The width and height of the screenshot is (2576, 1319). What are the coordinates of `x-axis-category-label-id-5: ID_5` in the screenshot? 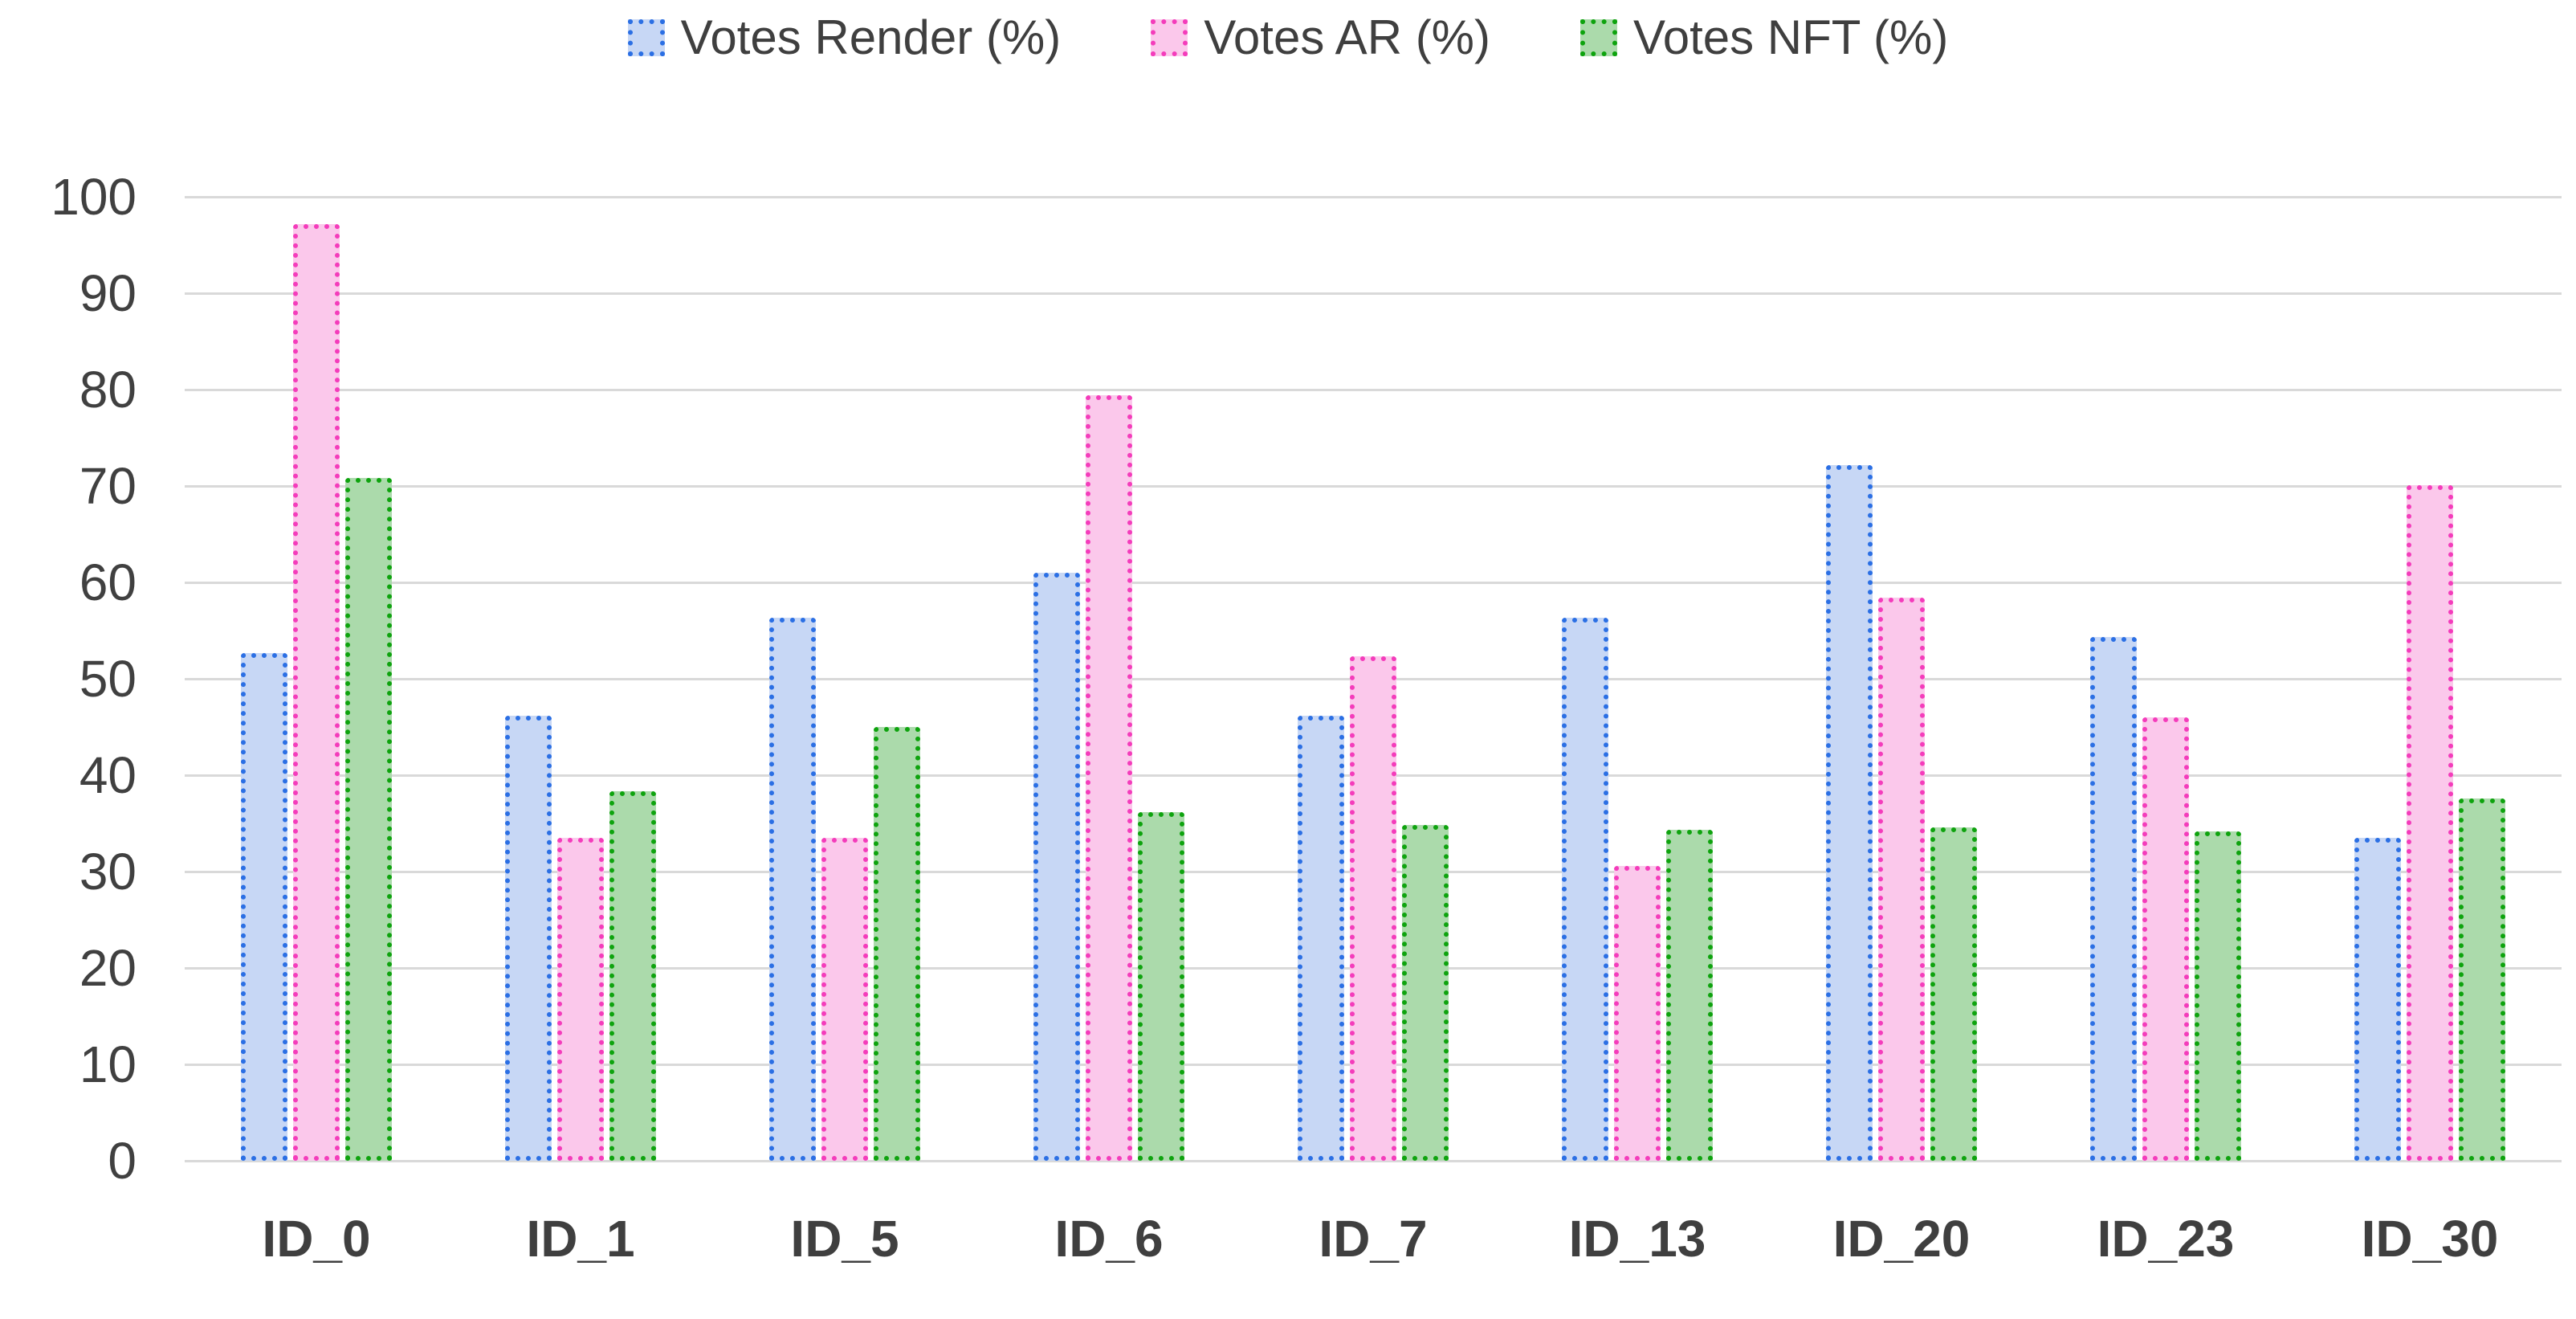 It's located at (844, 1239).